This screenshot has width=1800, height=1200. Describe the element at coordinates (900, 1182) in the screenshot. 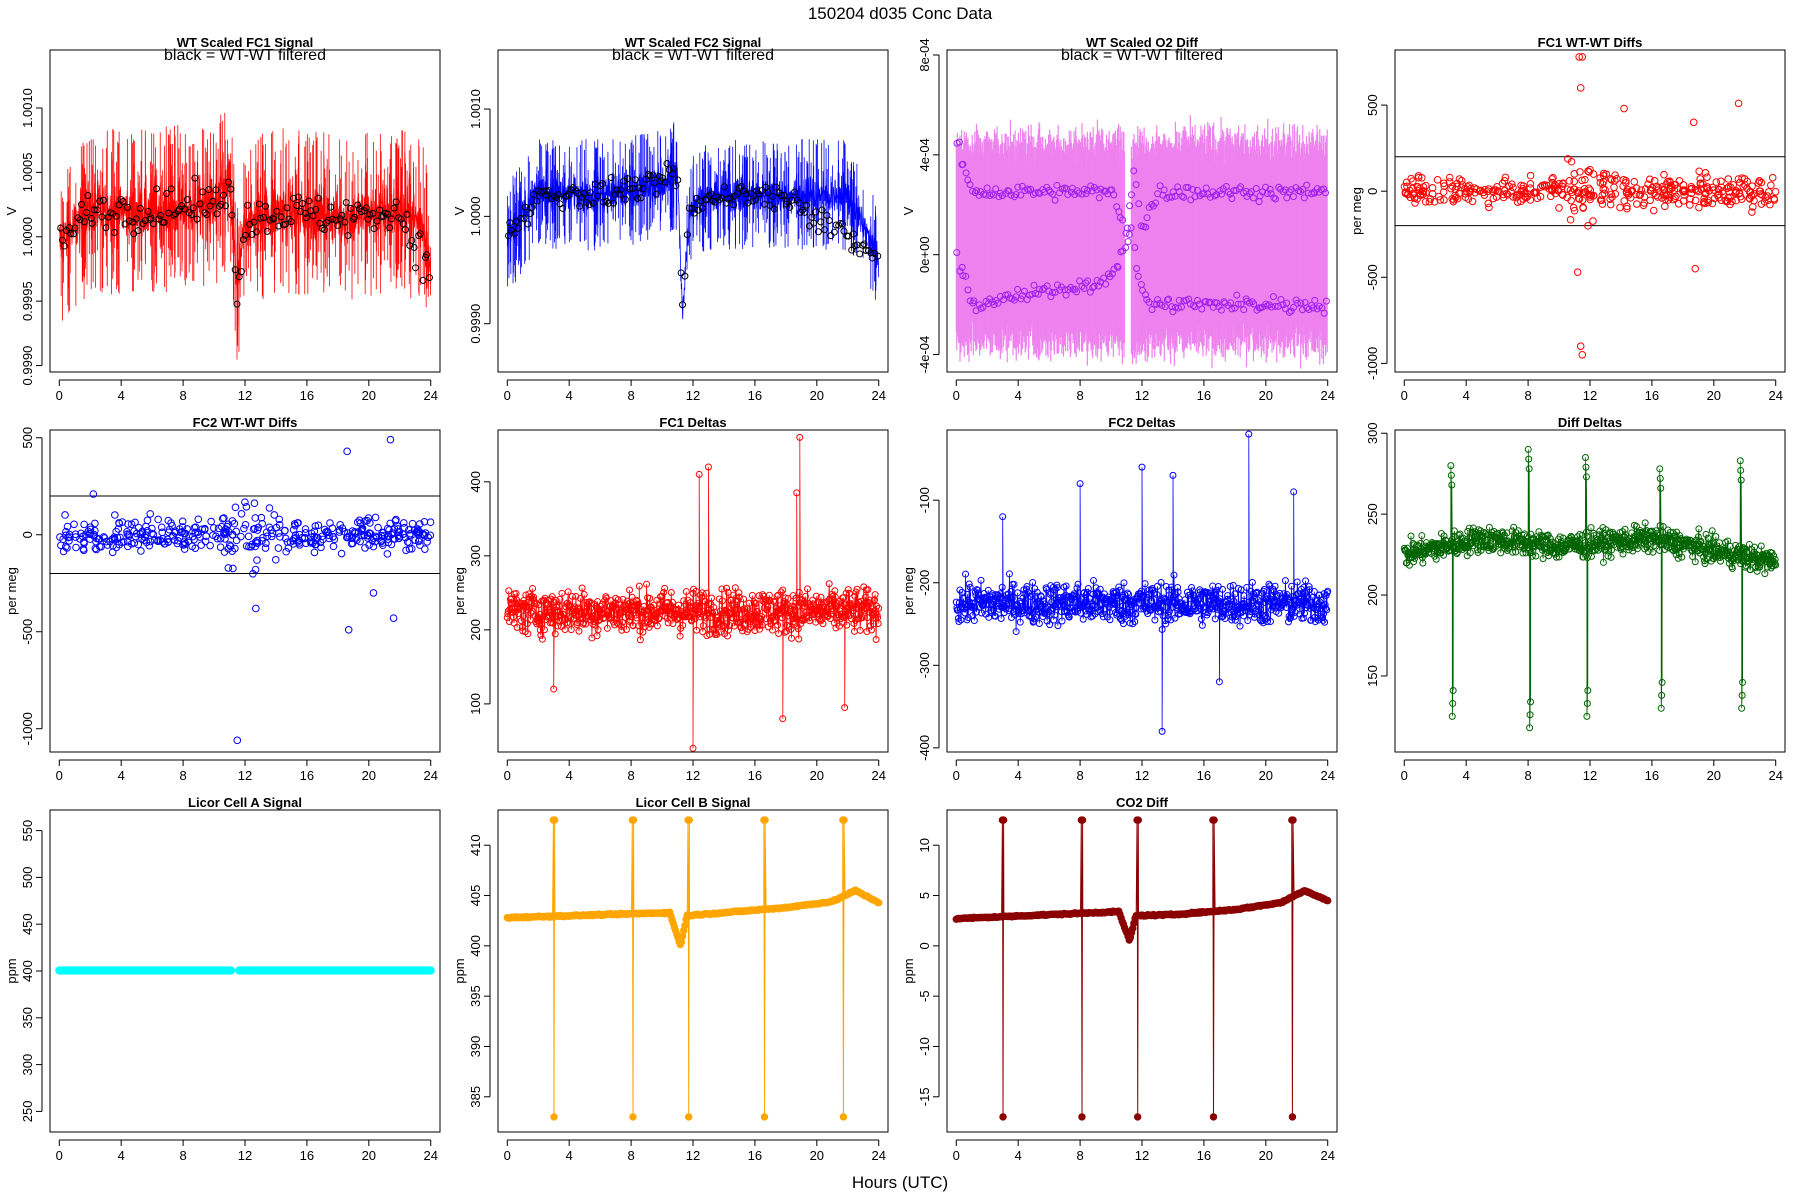

I see `figure-xlabel: Hours (UTC)` at that location.